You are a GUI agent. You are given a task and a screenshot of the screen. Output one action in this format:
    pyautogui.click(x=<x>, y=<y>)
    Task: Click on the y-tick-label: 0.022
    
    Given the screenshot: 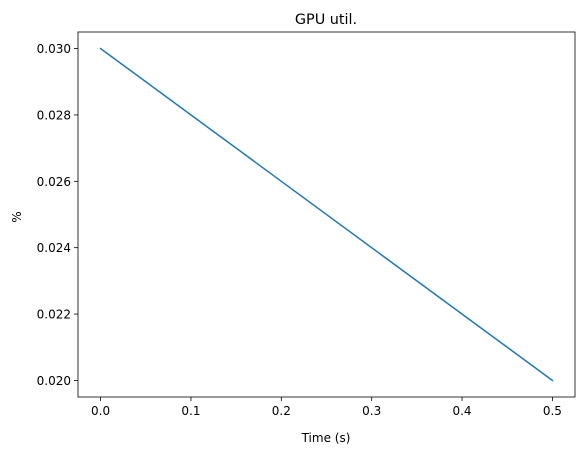 What is the action you would take?
    pyautogui.click(x=54, y=315)
    